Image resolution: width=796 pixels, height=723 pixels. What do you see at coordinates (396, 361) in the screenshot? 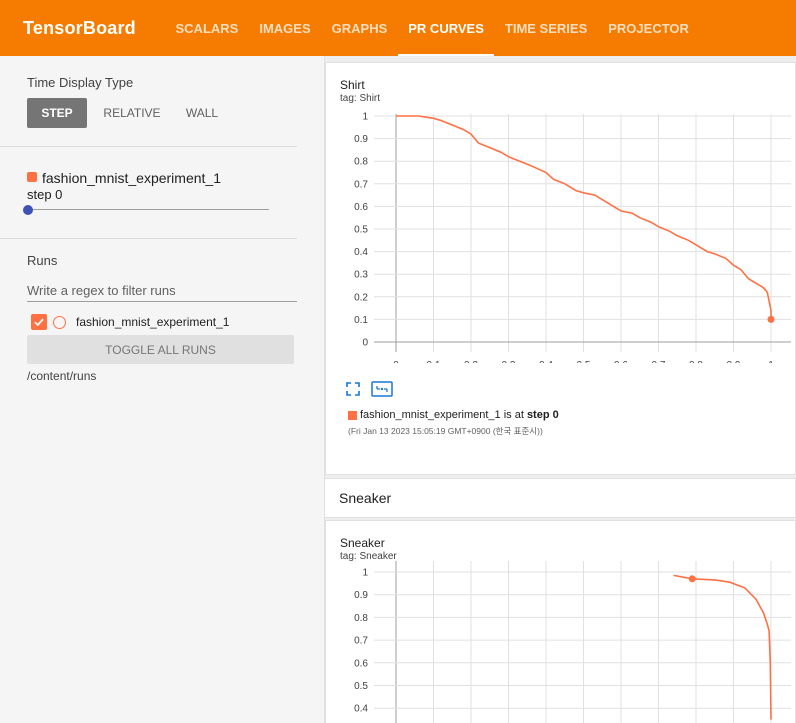
I see `x-tick-label: 0` at bounding box center [396, 361].